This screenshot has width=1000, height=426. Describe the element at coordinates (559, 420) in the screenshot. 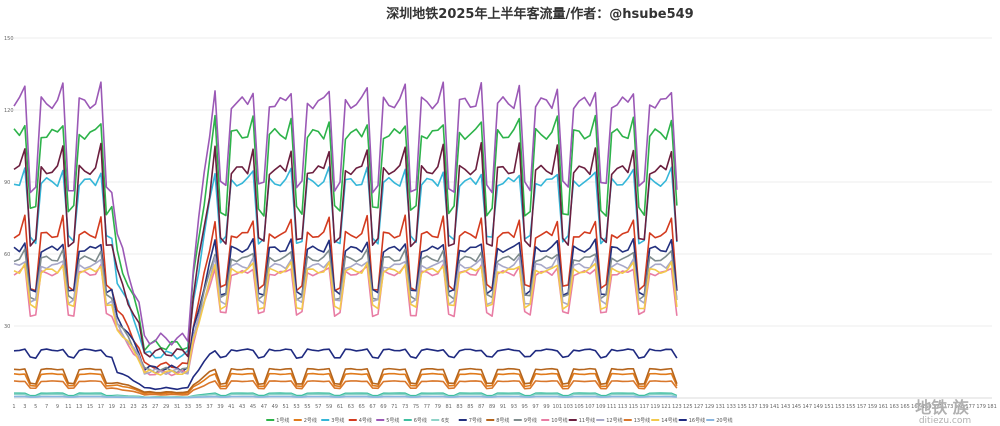

I see `legend-label: 10号线` at that location.